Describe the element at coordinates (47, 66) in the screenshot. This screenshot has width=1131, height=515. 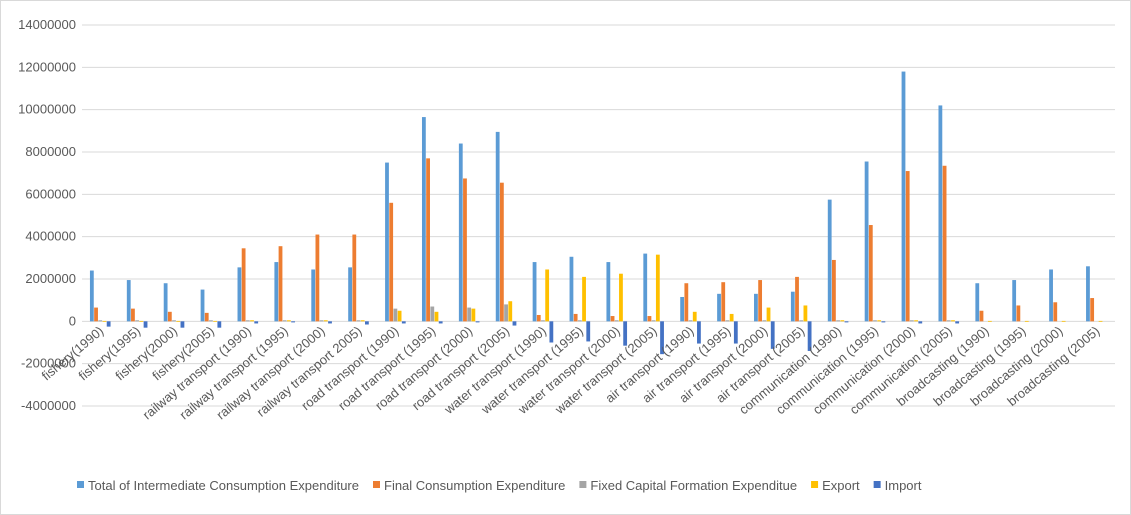
I see `y-tick-label: 12000000` at that location.